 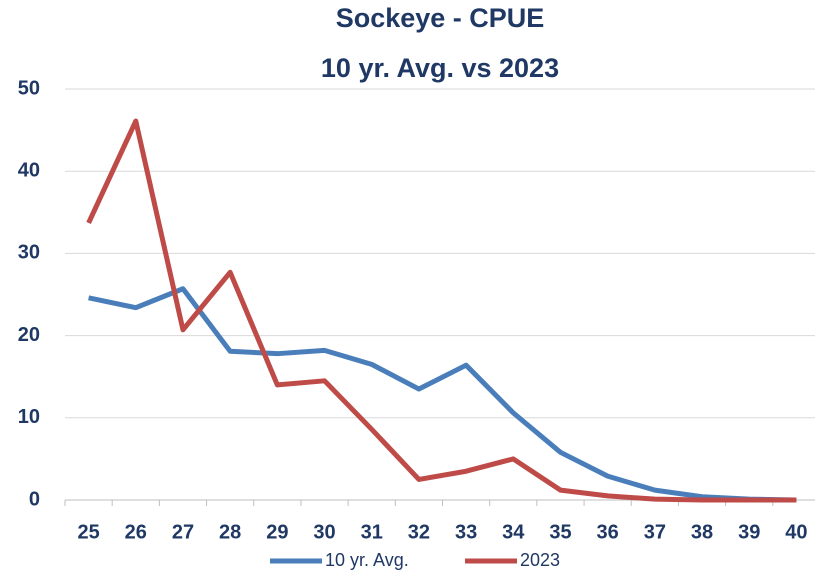 What do you see at coordinates (183, 532) in the screenshot?
I see `x-tick-label: 27` at bounding box center [183, 532].